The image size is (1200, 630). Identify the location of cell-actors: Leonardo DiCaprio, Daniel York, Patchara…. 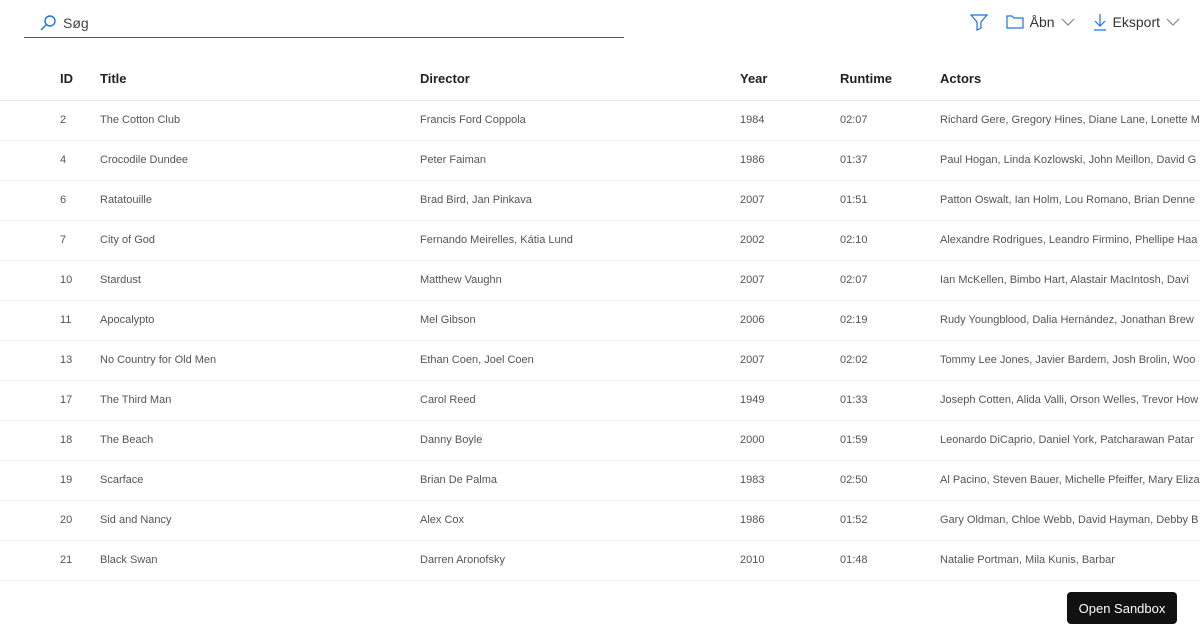
(1070, 440).